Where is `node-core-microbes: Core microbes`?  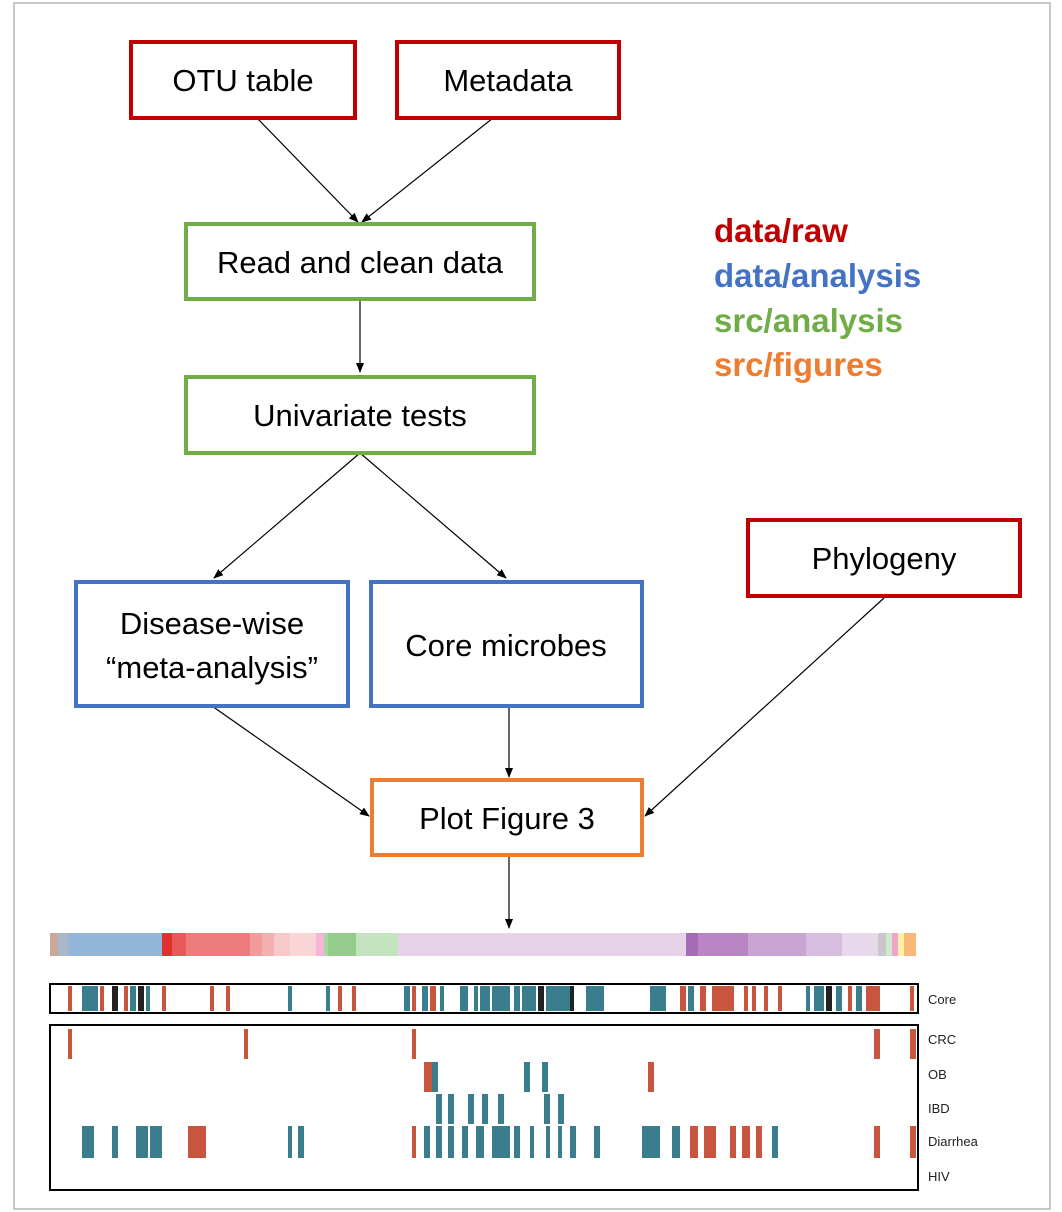
node-core-microbes: Core microbes is located at coordinates (506, 644).